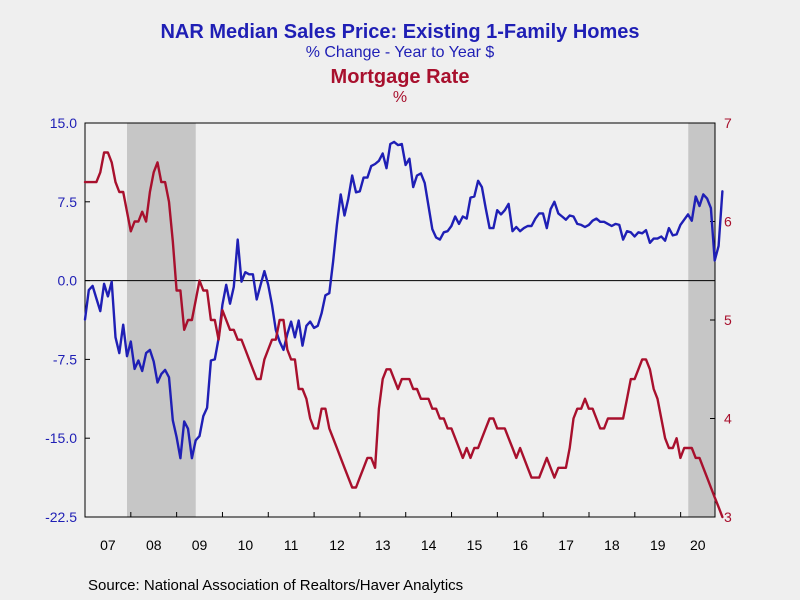 The width and height of the screenshot is (800, 600). I want to click on x-tick-label: 19, so click(658, 545).